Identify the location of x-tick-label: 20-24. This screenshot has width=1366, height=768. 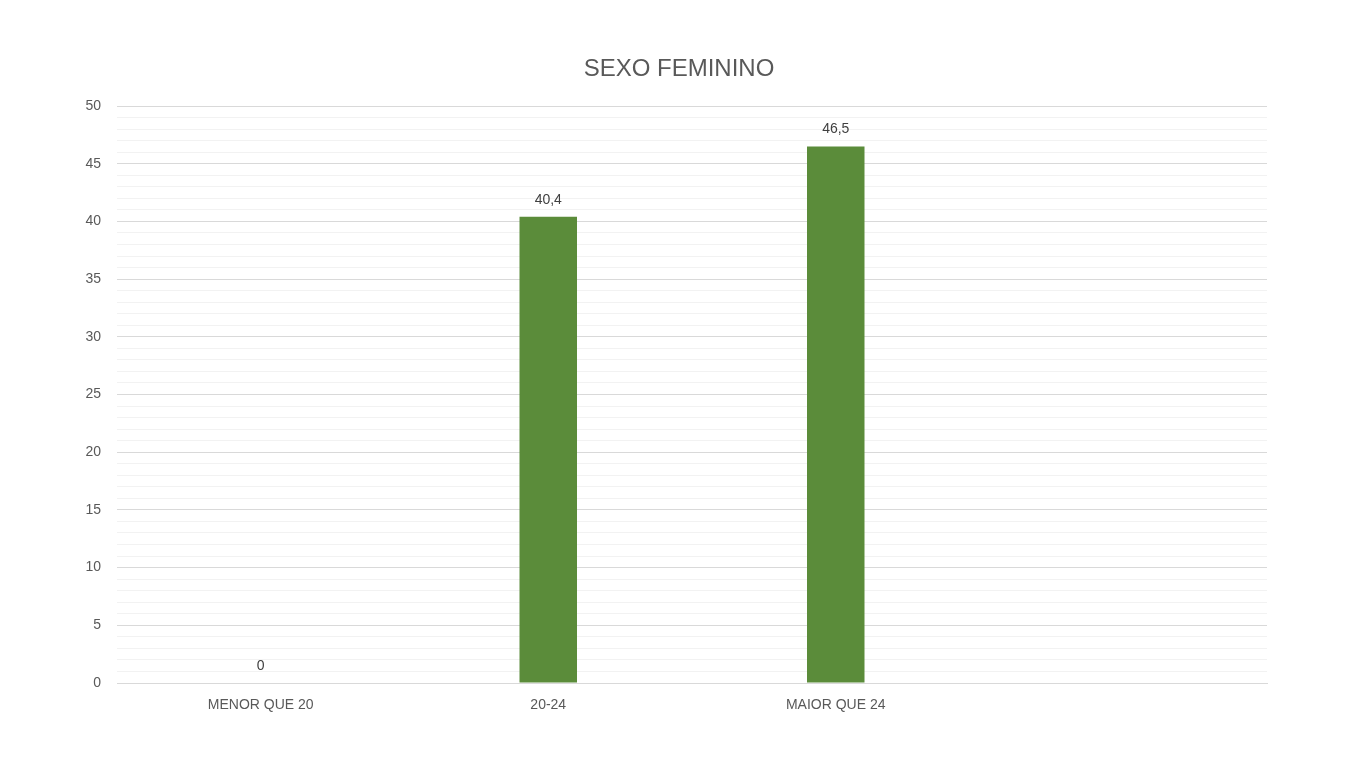
(548, 704).